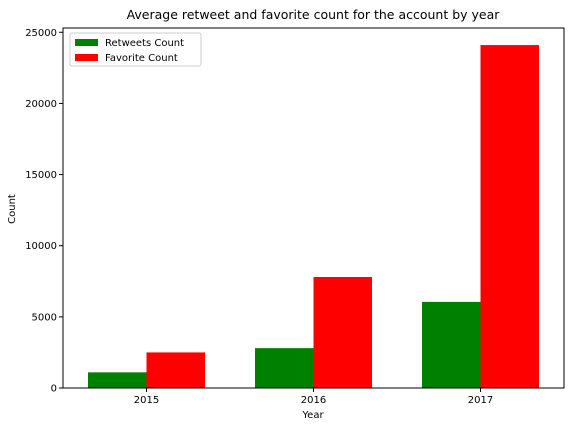 The height and width of the screenshot is (428, 572). Describe the element at coordinates (44, 211) in the screenshot. I see `y-ticks-group: 0 5000 10000 15000 20000 25000` at that location.